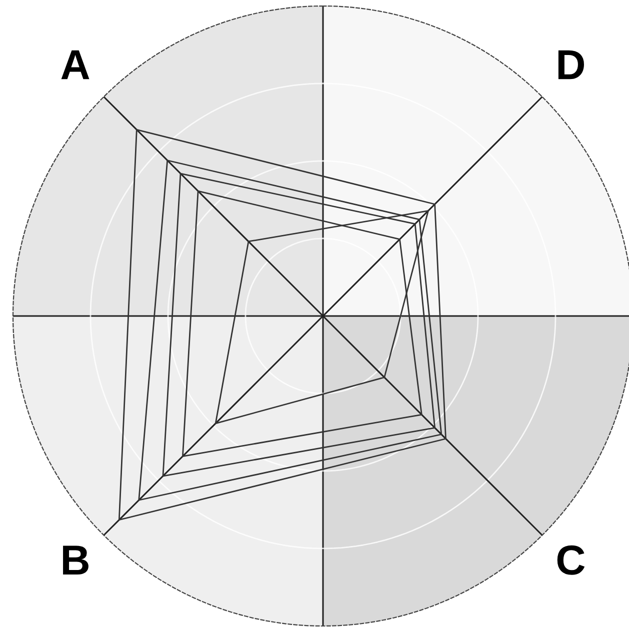 The image size is (629, 642). What do you see at coordinates (75, 560) in the screenshot?
I see `spoke-label: B` at bounding box center [75, 560].